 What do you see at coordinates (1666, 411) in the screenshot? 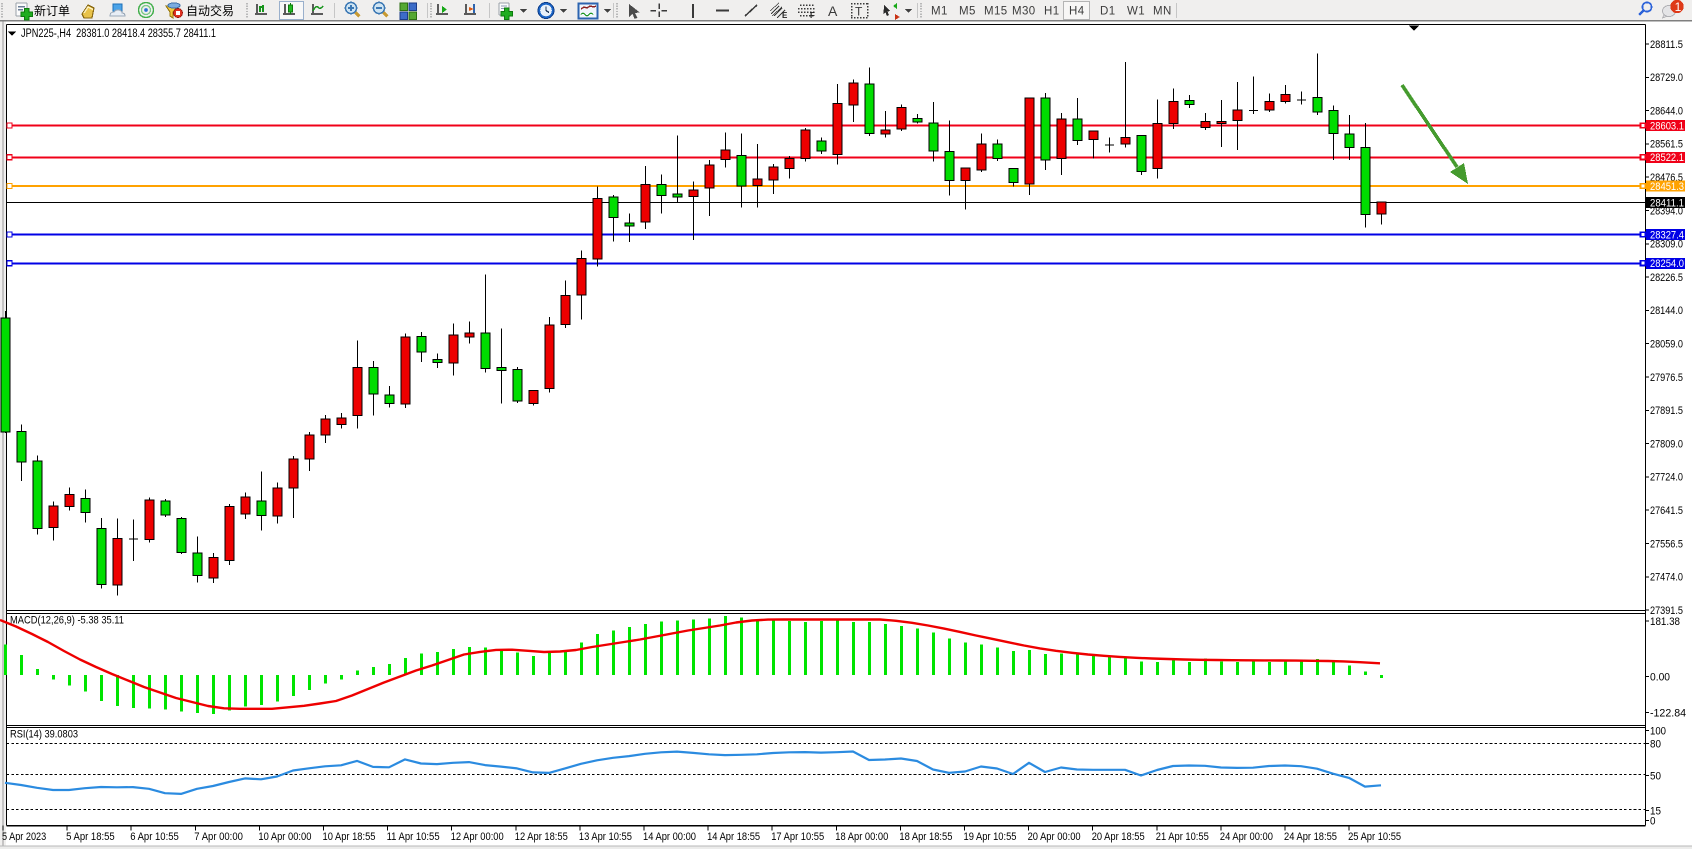
I see `svg-text: 27891.5` at bounding box center [1666, 411].